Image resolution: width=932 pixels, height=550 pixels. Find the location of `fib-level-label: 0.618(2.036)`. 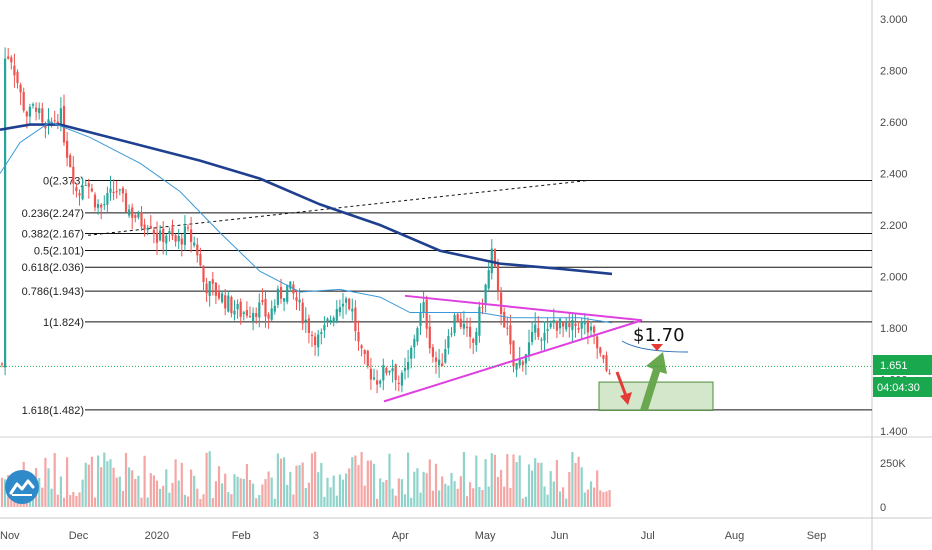

fib-level-label: 0.618(2.036) is located at coordinates (53, 268).